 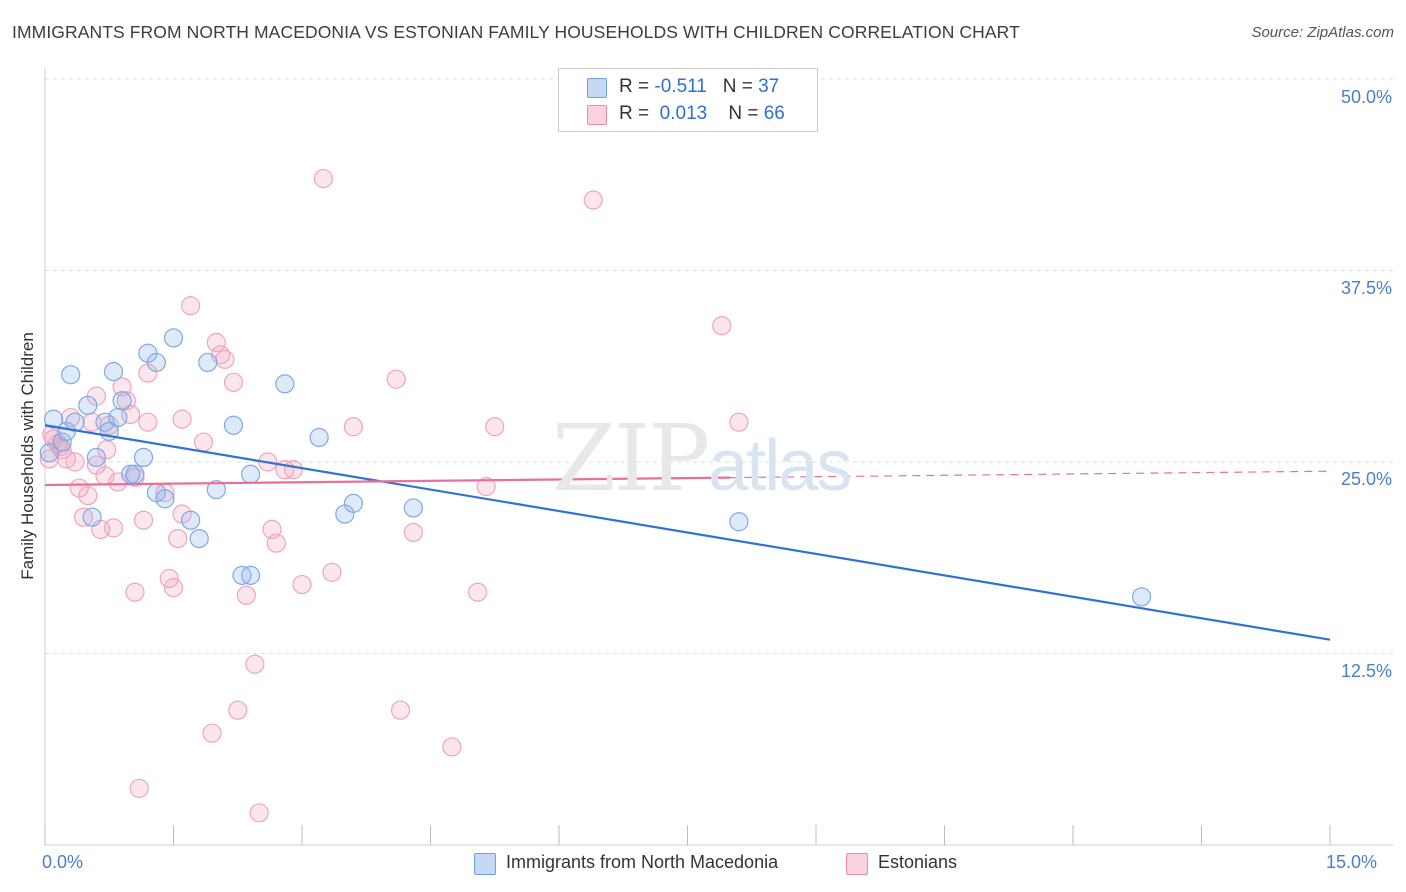 What do you see at coordinates (387, 481) in the screenshot?
I see `estonians-trend-line` at bounding box center [387, 481].